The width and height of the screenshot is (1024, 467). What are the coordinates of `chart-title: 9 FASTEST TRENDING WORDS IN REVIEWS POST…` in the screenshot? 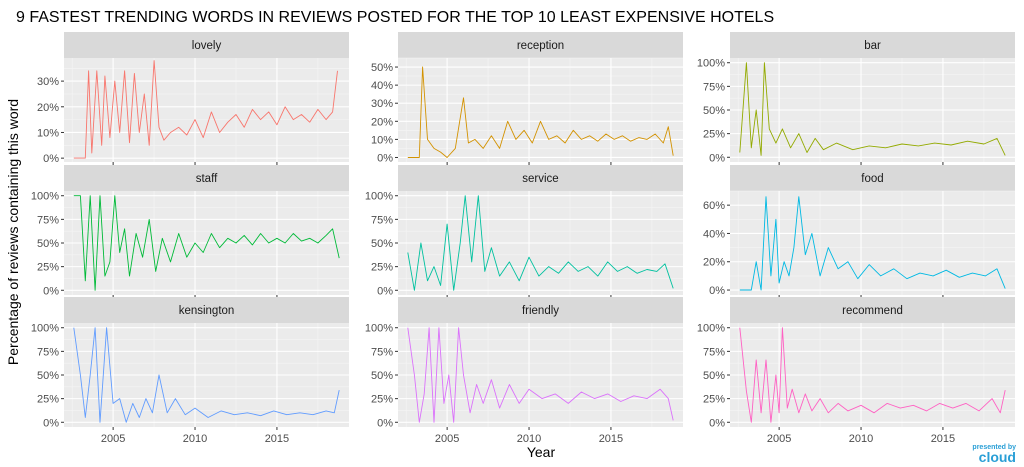 It's located at (395, 17).